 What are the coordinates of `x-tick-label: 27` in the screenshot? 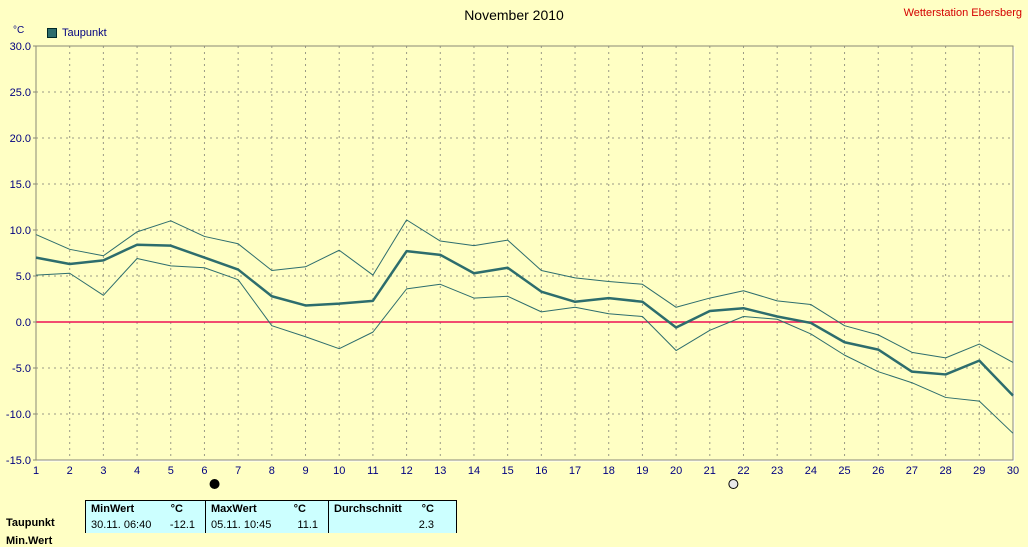 It's located at (912, 471).